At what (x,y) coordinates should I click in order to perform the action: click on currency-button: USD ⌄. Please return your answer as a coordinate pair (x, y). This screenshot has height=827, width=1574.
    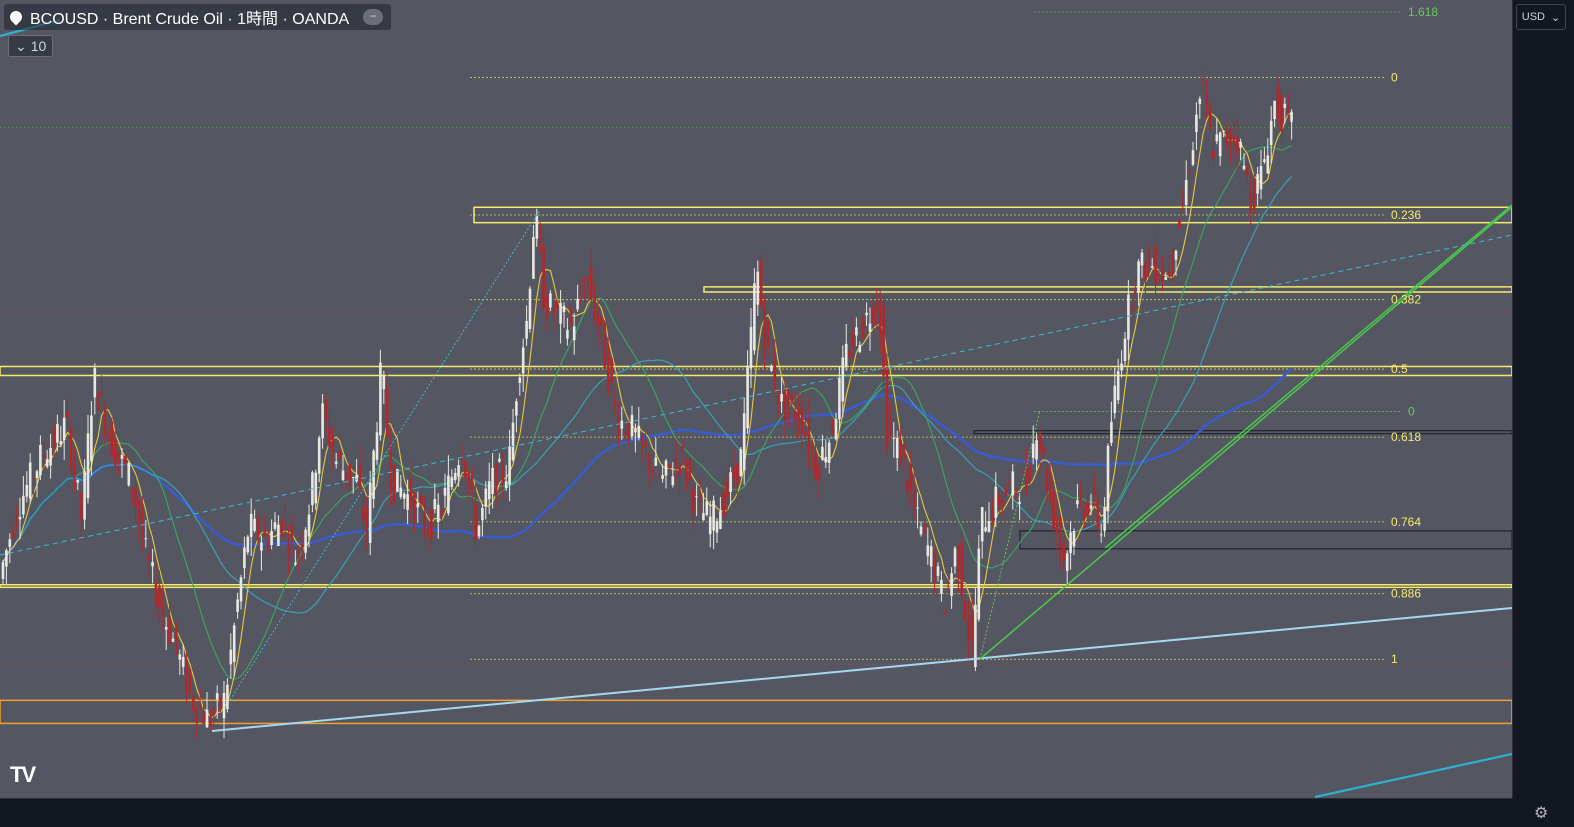
    Looking at the image, I should click on (1541, 17).